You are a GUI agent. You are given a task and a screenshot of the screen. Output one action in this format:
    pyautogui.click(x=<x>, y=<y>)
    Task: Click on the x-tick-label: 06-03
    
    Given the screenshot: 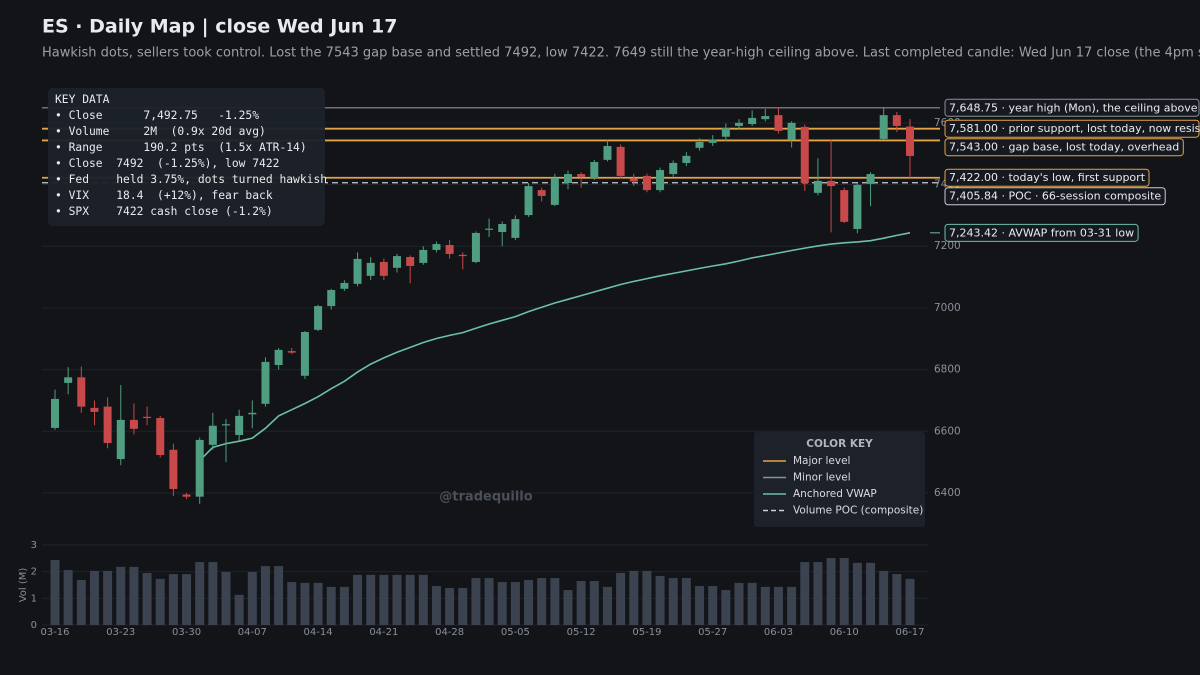 What is the action you would take?
    pyautogui.click(x=778, y=632)
    